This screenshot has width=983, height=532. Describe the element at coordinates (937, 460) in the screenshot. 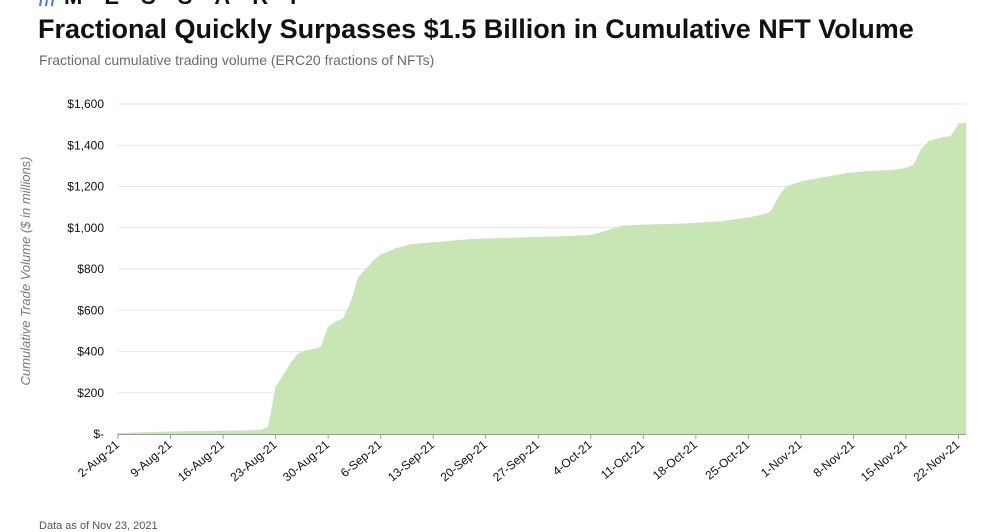

I see `x-tick-label: 22-Nov-21` at that location.